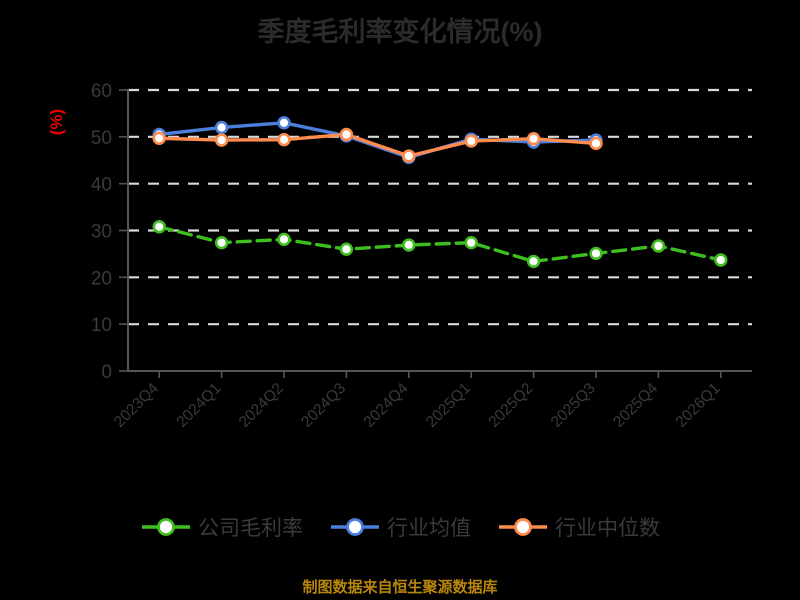  I want to click on legend-item: 公司毛利率, so click(221, 527).